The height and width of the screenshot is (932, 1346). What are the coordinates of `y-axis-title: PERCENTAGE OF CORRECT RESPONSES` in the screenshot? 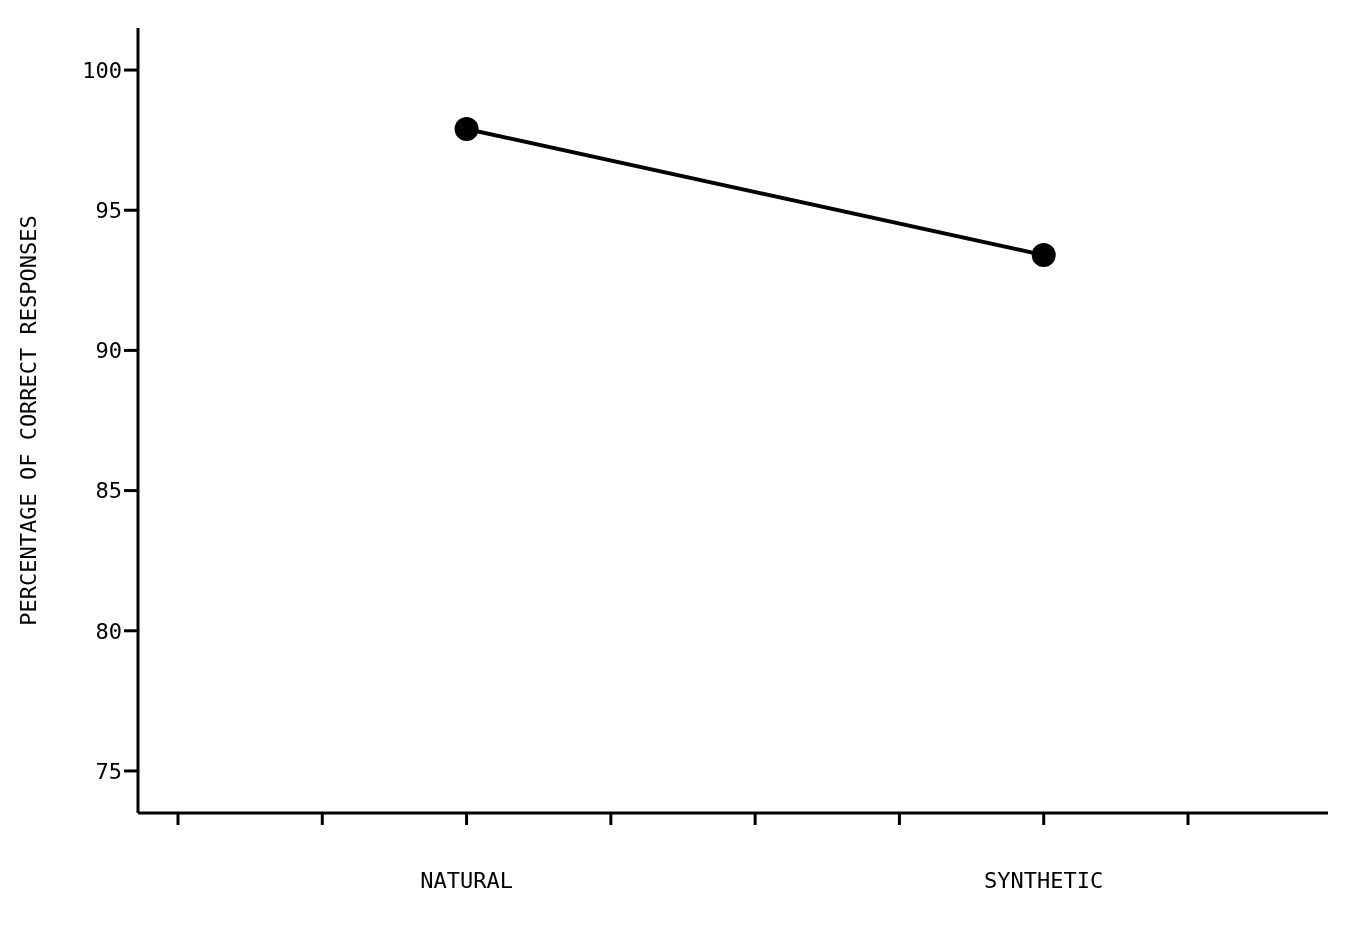 It's located at (28, 420).